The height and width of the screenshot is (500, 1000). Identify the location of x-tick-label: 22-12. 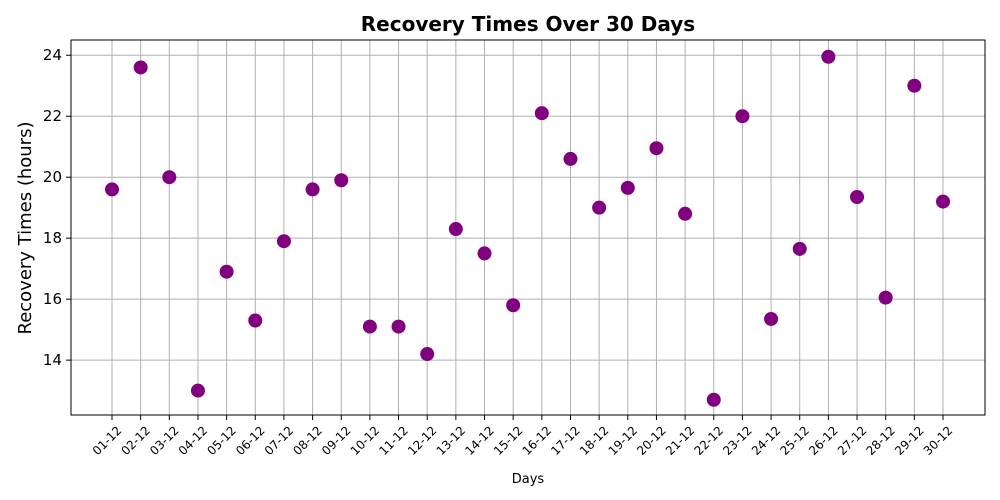
(709, 440).